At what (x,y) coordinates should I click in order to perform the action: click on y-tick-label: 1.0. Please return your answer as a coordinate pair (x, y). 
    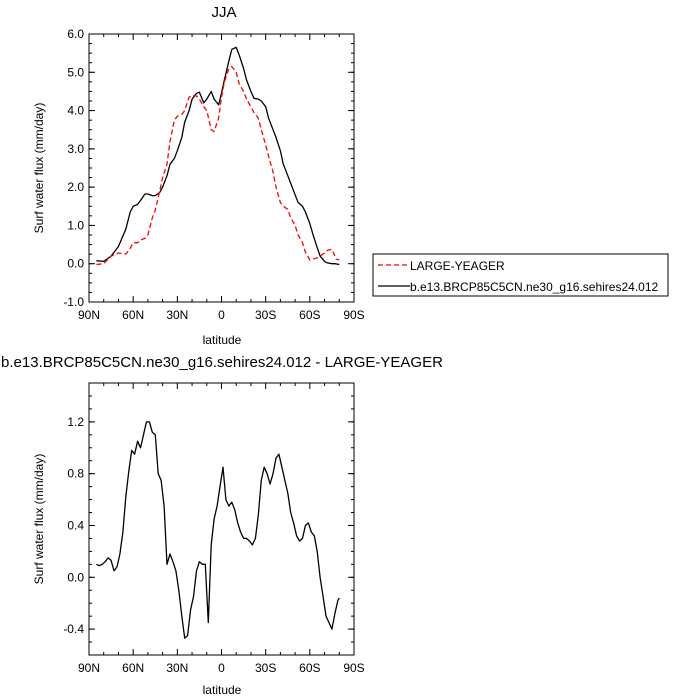
    Looking at the image, I should click on (75, 225).